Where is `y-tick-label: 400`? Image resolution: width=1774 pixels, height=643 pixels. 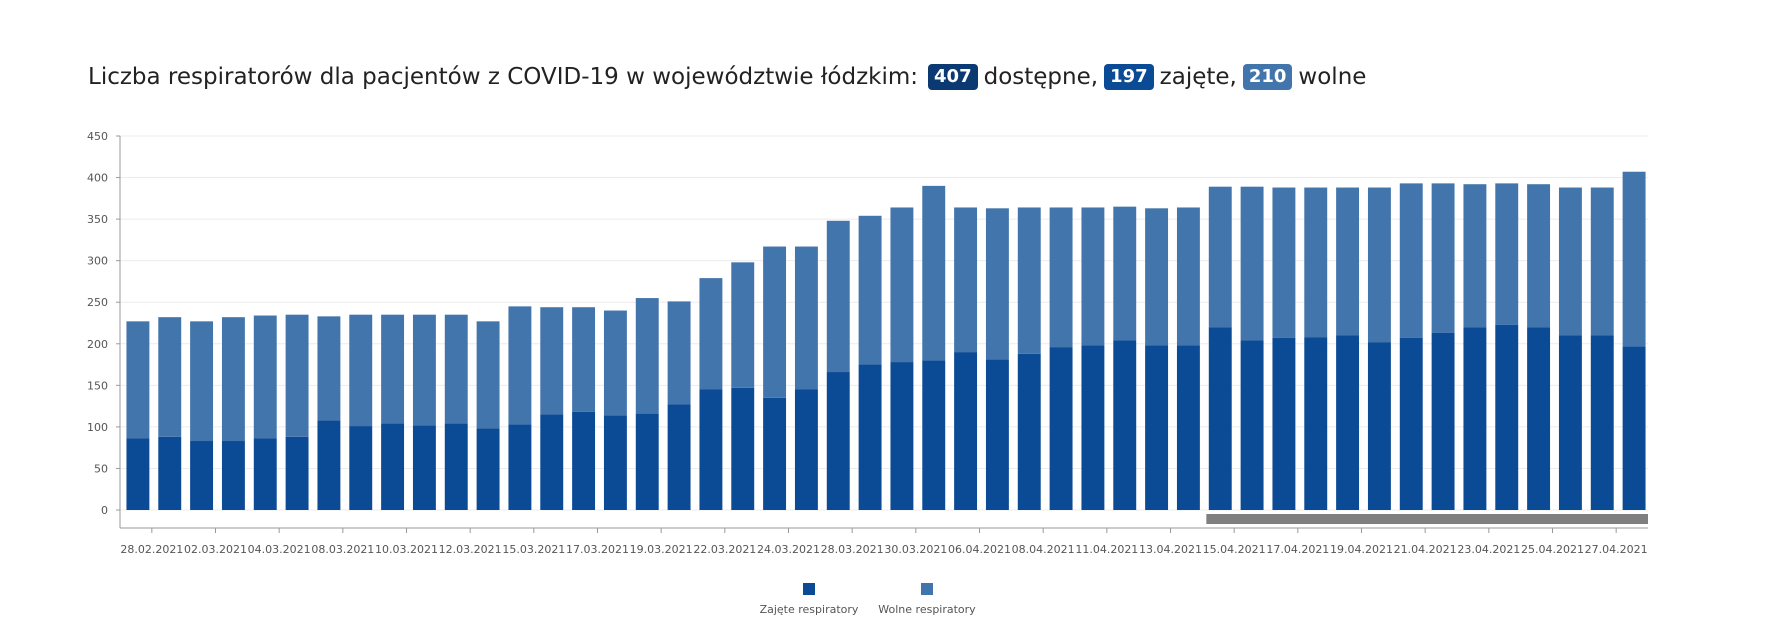
y-tick-label: 400 is located at coordinates (97, 178).